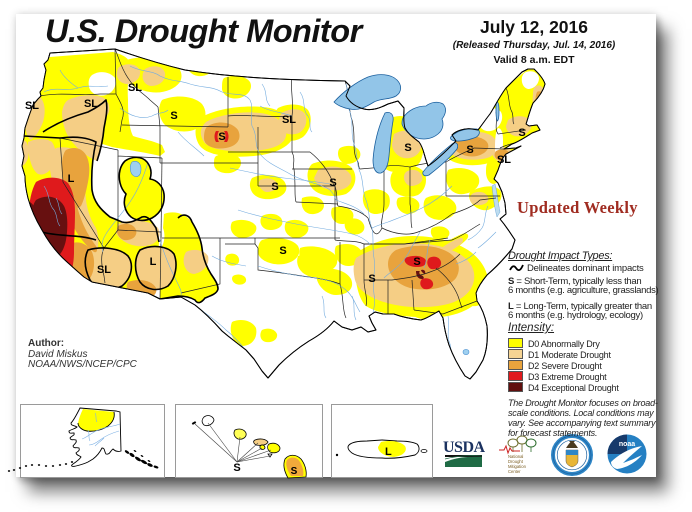 The image size is (692, 512). What do you see at coordinates (514, 471) in the screenshot?
I see `svg-text: Center` at bounding box center [514, 471].